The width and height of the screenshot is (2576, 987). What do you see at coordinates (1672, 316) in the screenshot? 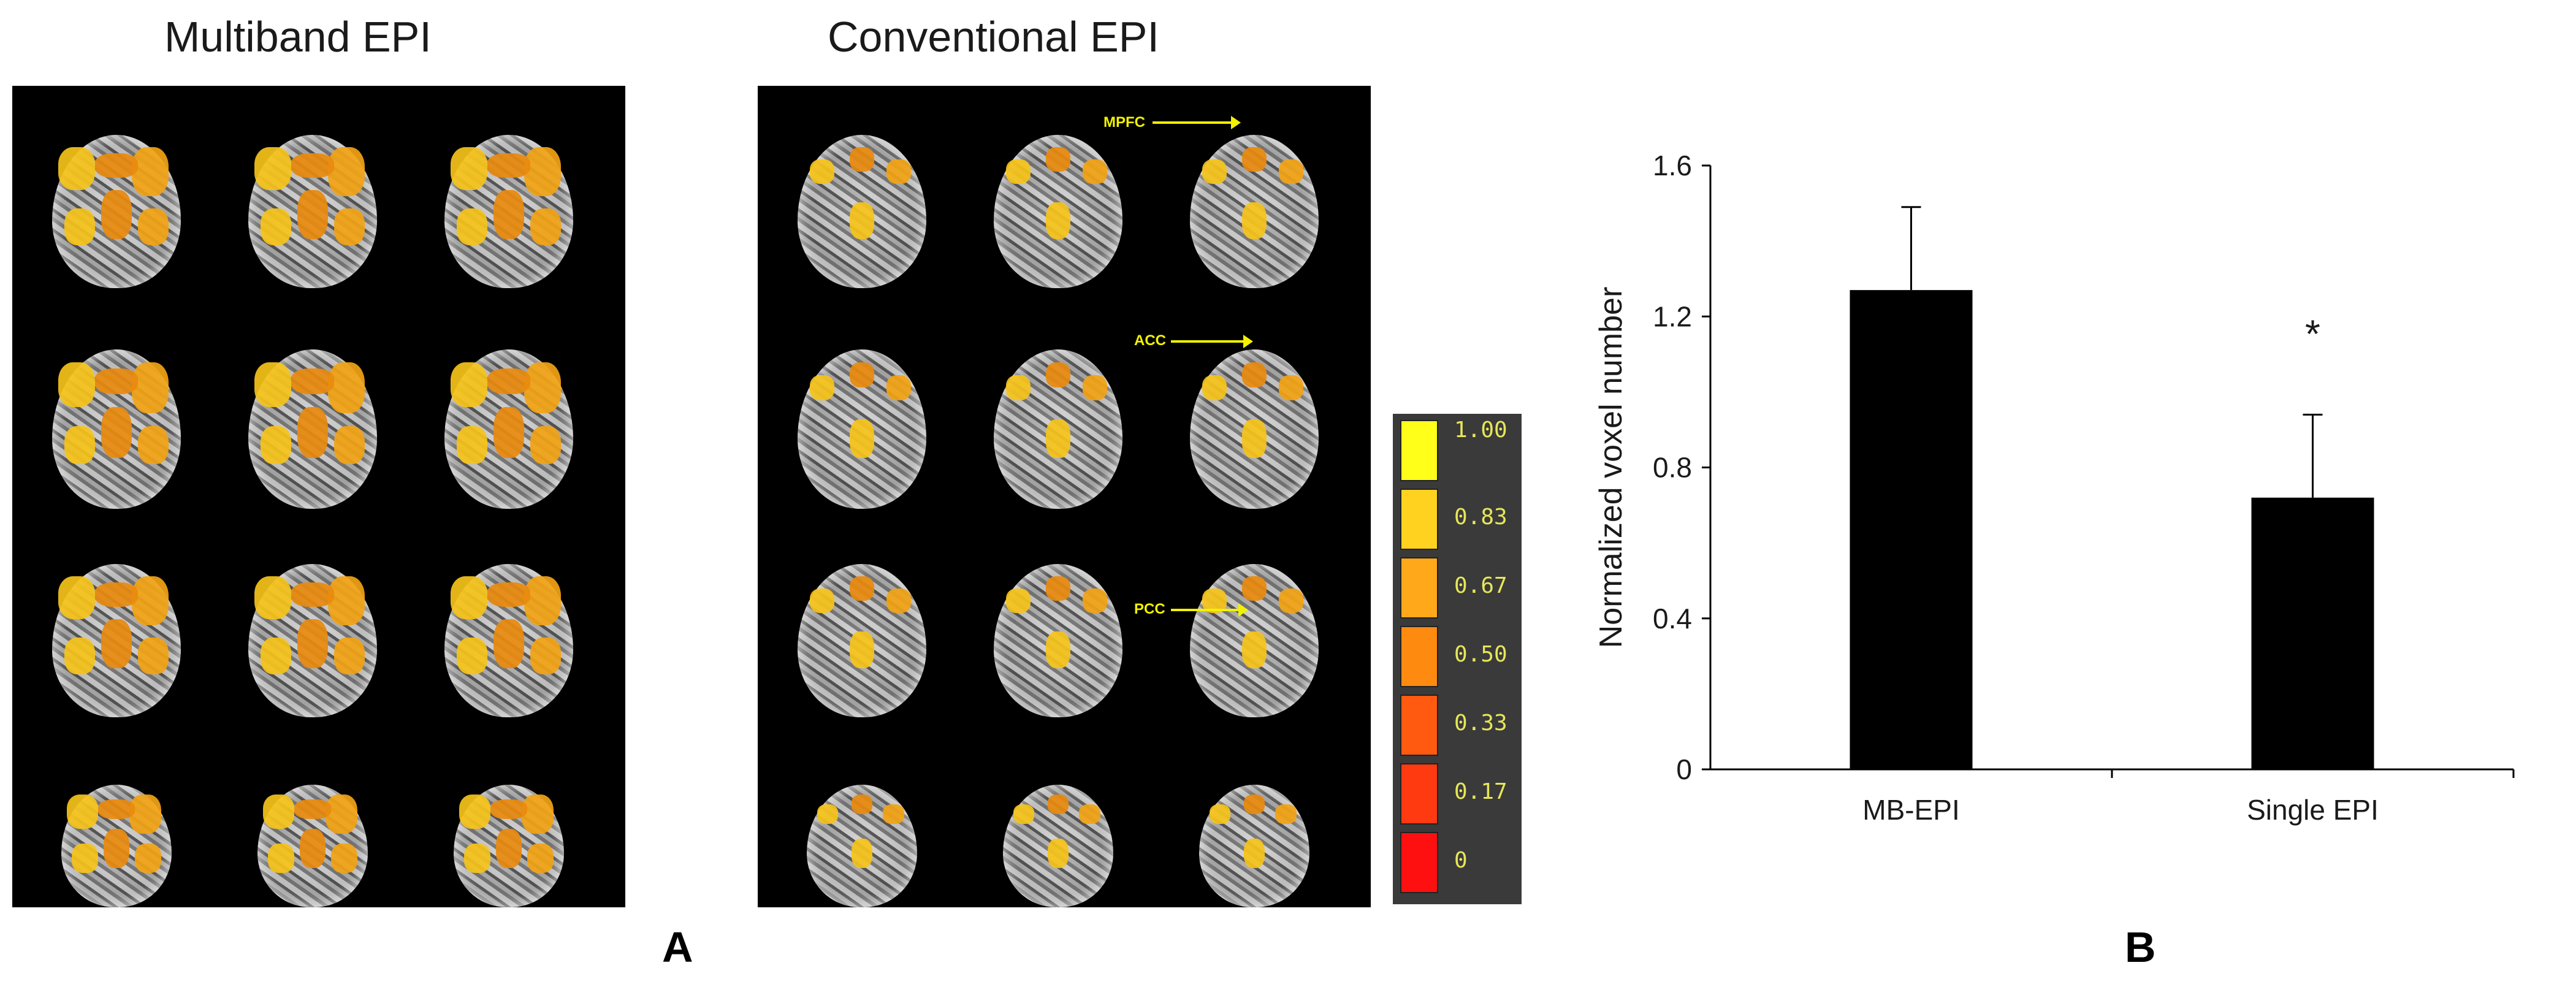
I see `y-tick-label: 1.2` at bounding box center [1672, 316].